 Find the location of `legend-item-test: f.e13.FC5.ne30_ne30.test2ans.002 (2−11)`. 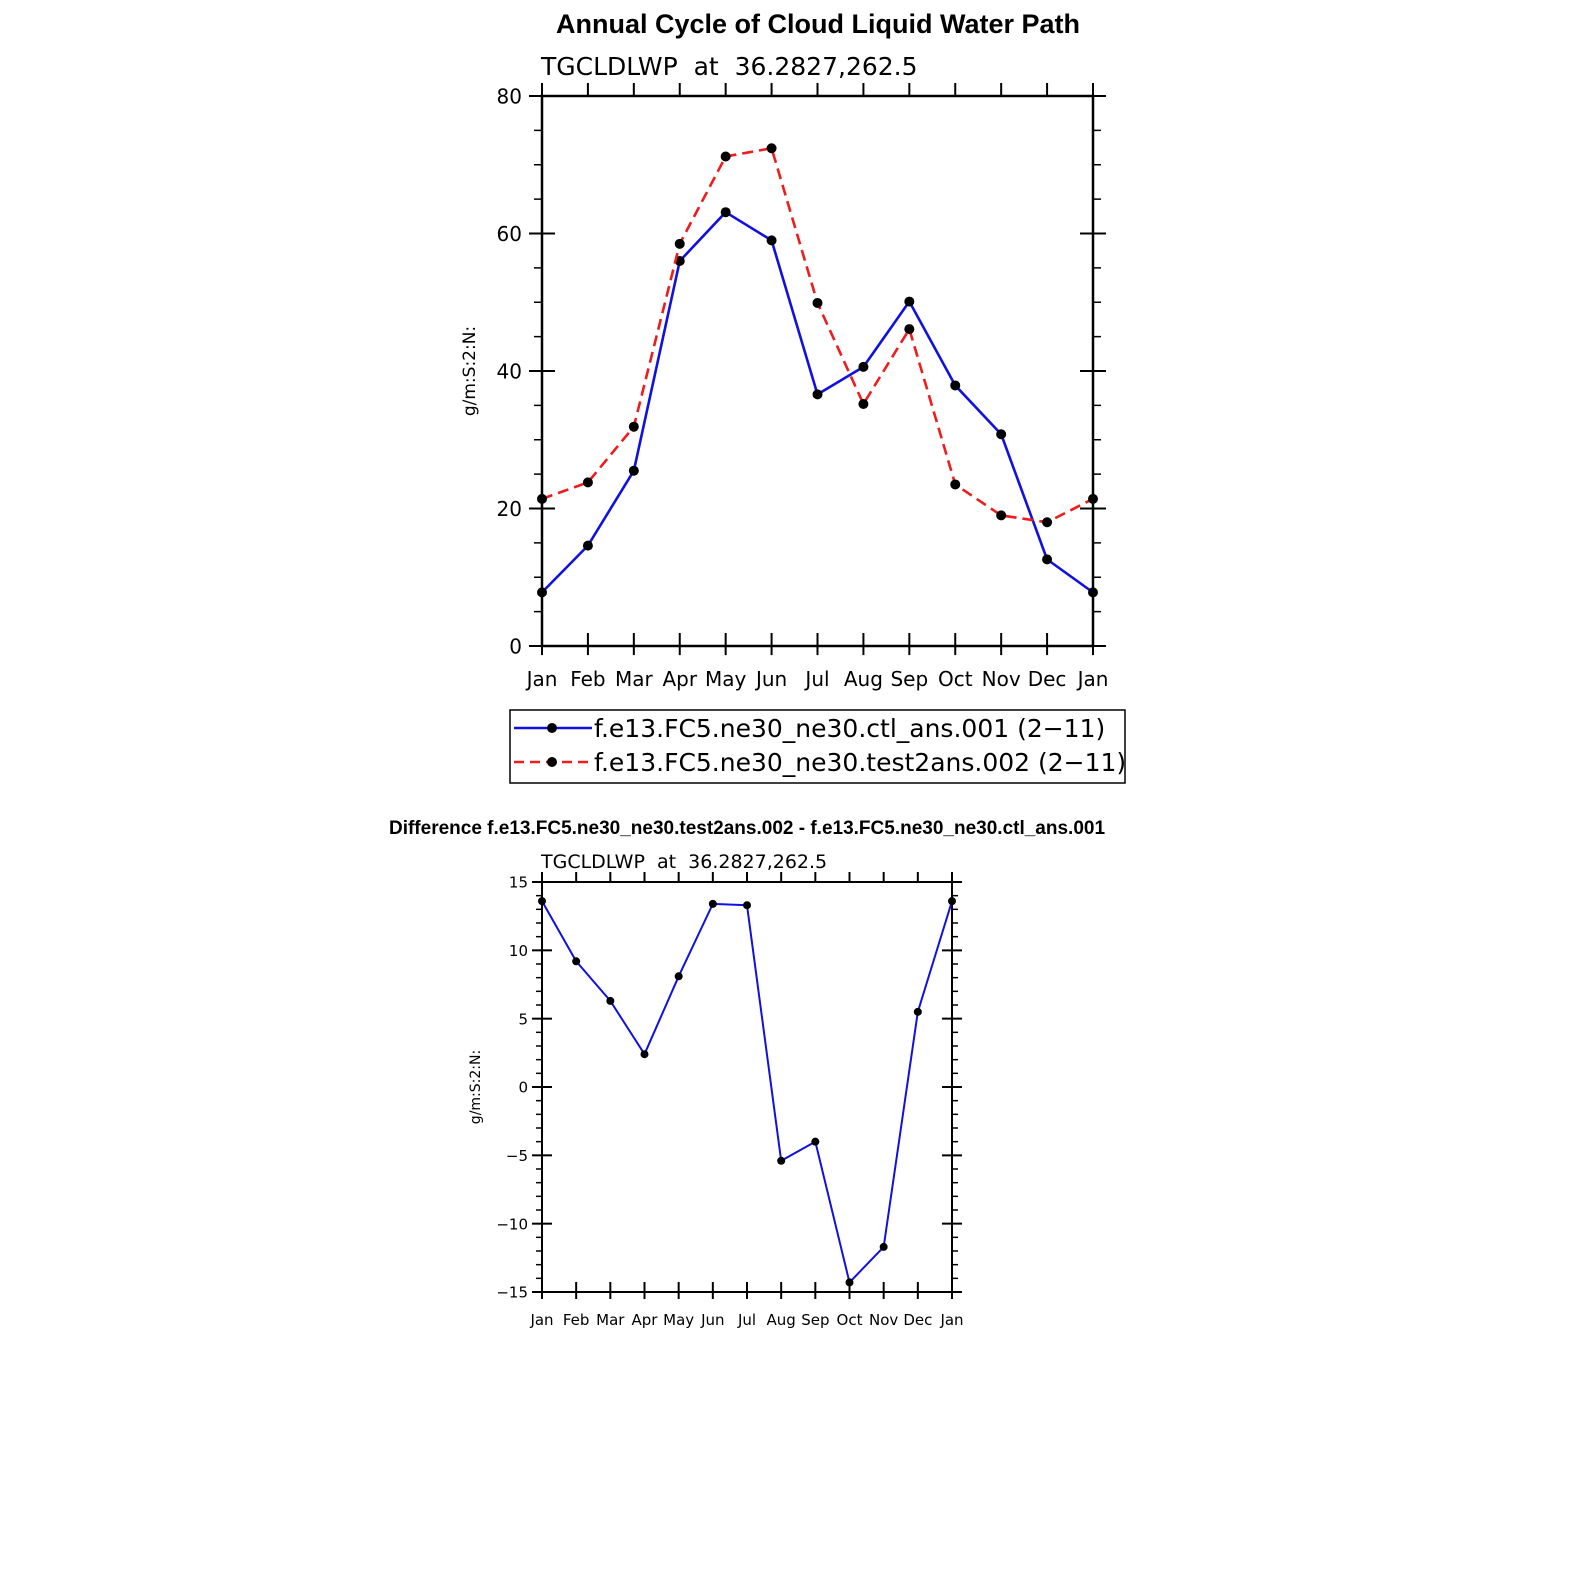

legend-item-test: f.e13.FC5.ne30_ne30.test2ans.002 (2−11) is located at coordinates (820, 762).